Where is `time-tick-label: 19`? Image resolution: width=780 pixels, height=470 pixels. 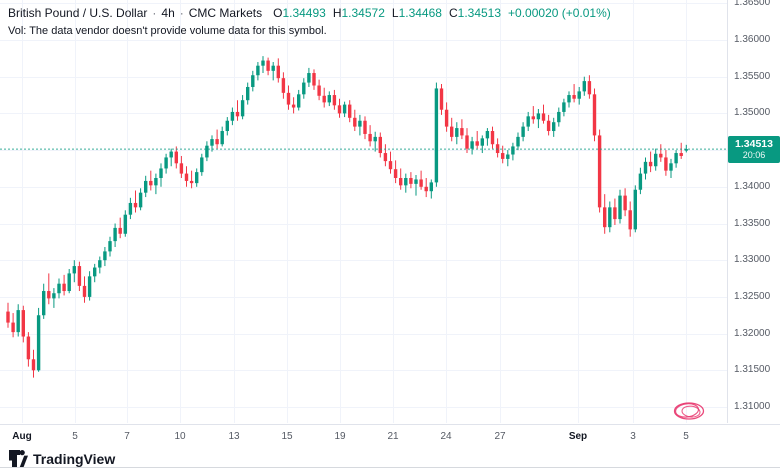
time-tick-label: 19 is located at coordinates (340, 436).